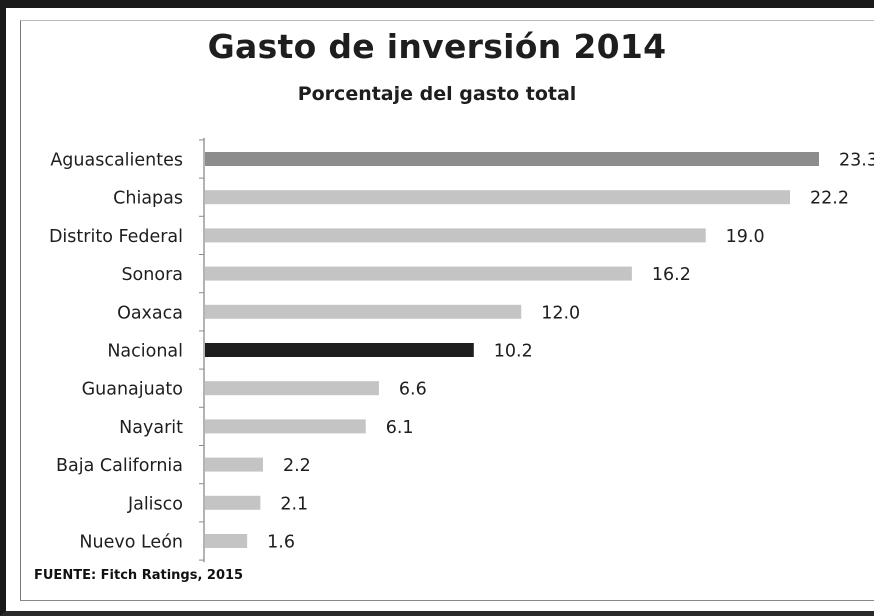 This screenshot has width=874, height=616. I want to click on category-label-aguascalientes: Aguascalientes, so click(116, 161).